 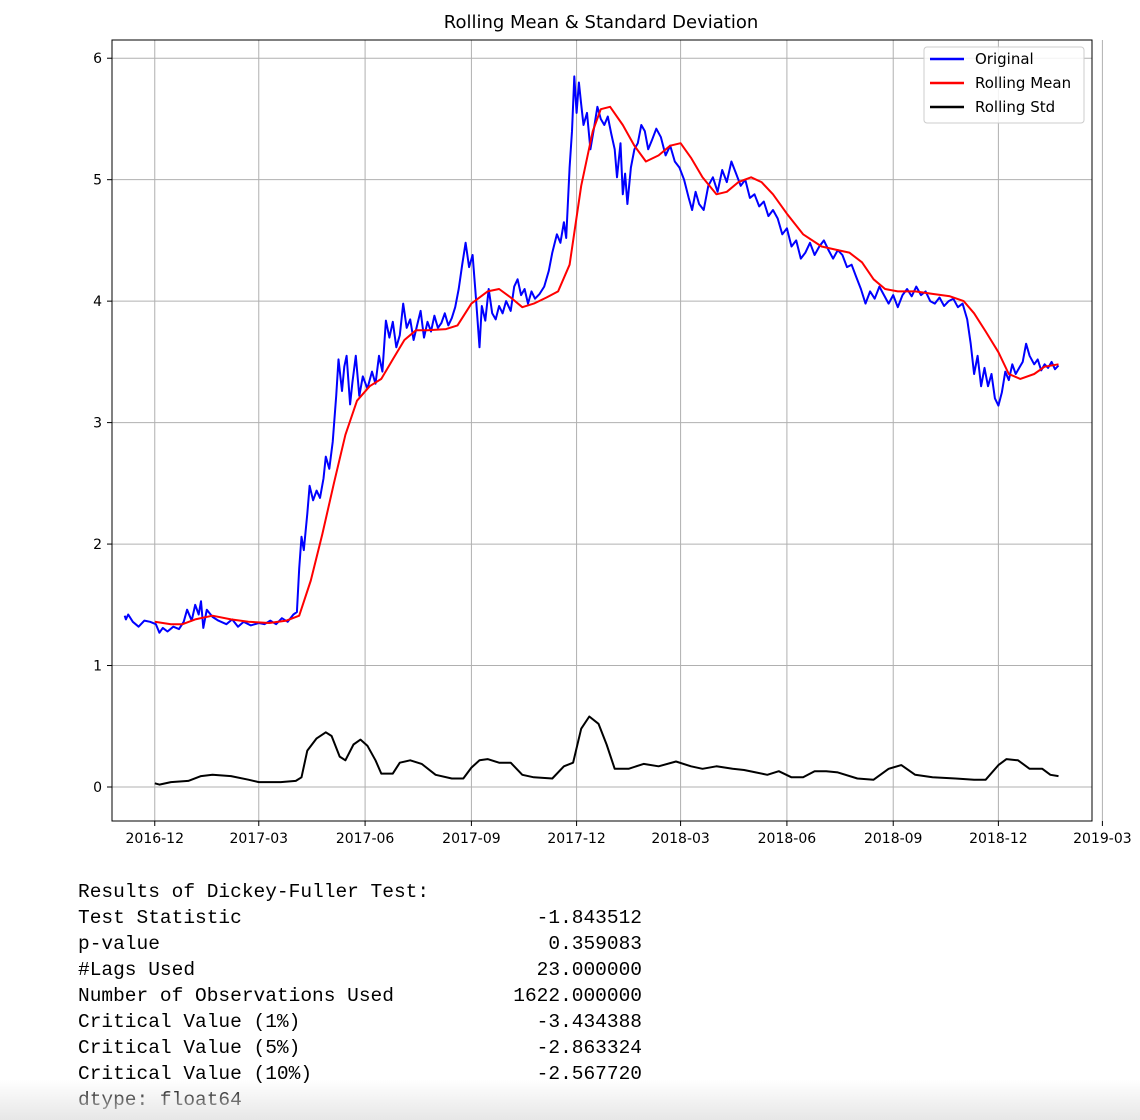 What do you see at coordinates (589, 1048) in the screenshot?
I see `dft-row-value: -2.863324` at bounding box center [589, 1048].